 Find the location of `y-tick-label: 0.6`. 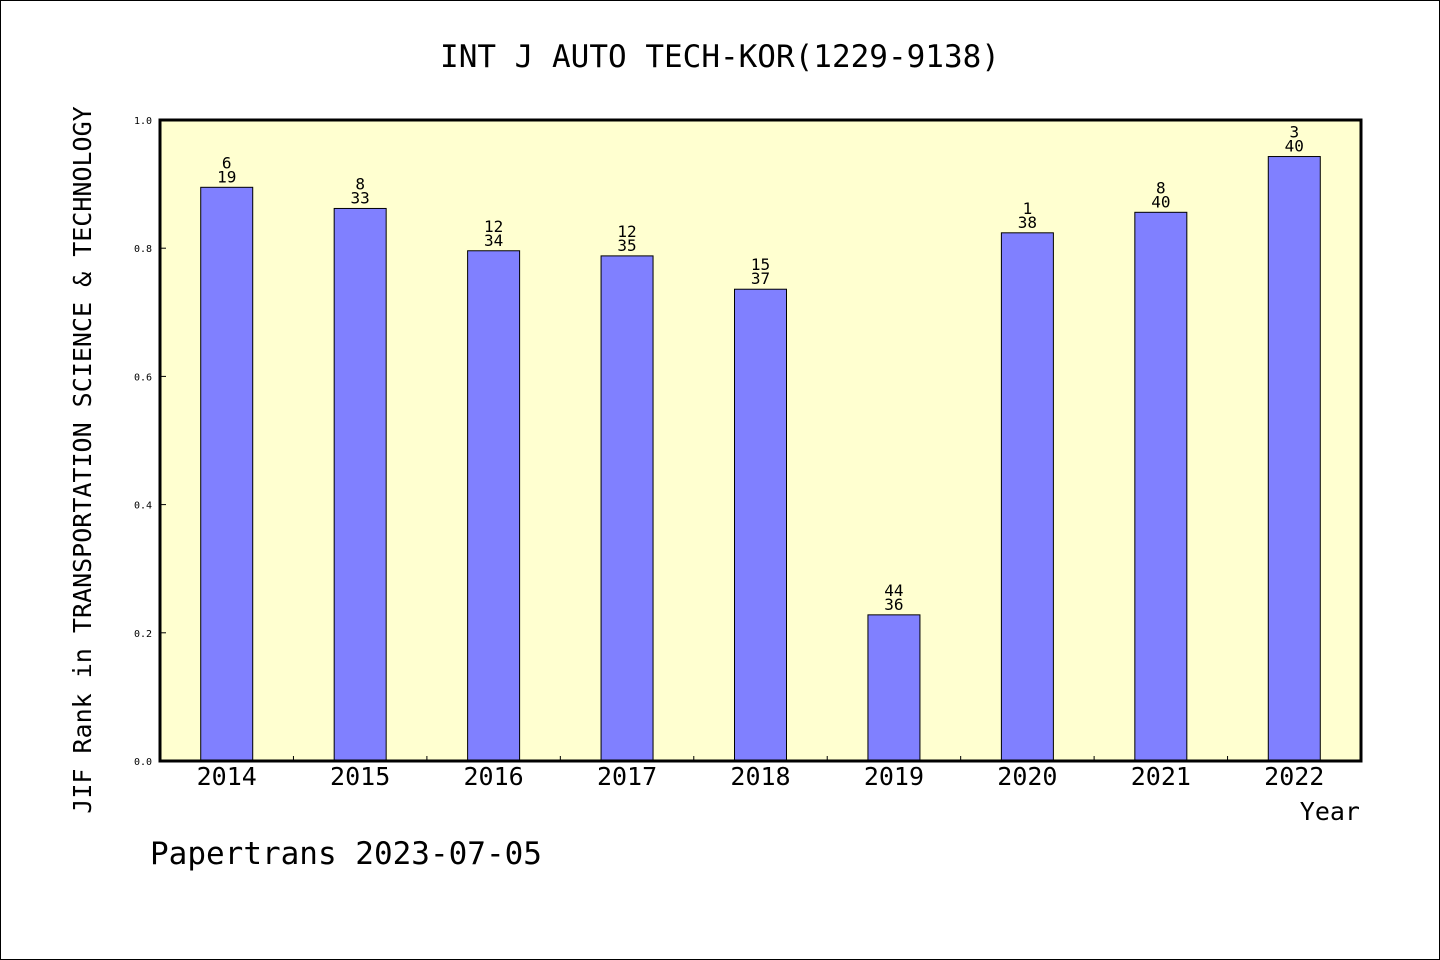

y-tick-label: 0.6 is located at coordinates (143, 377).